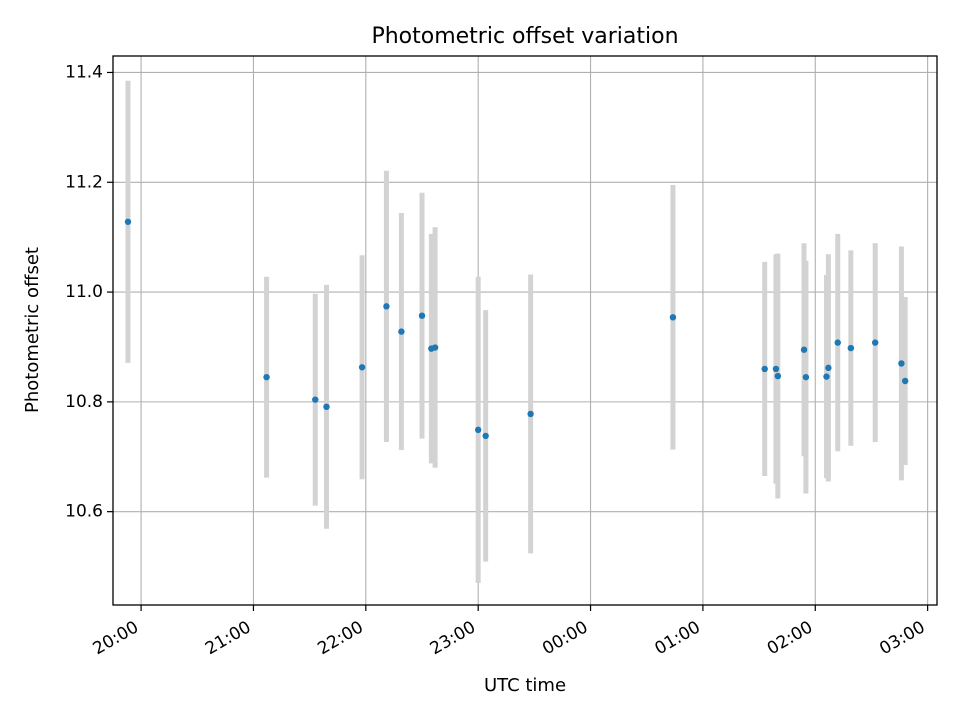 This screenshot has width=960, height=720. I want to click on x-axis-ticks: 20:00 21:00 22:00 23:00 00:00 01:00 02:00 03:00, so click(509, 632).